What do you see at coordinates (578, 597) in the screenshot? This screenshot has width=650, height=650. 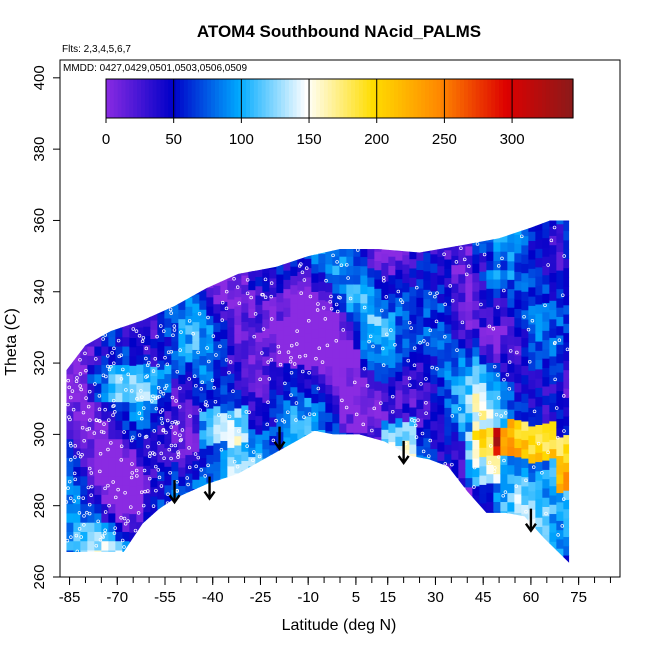 I see `x-tick-label: 75` at bounding box center [578, 597].